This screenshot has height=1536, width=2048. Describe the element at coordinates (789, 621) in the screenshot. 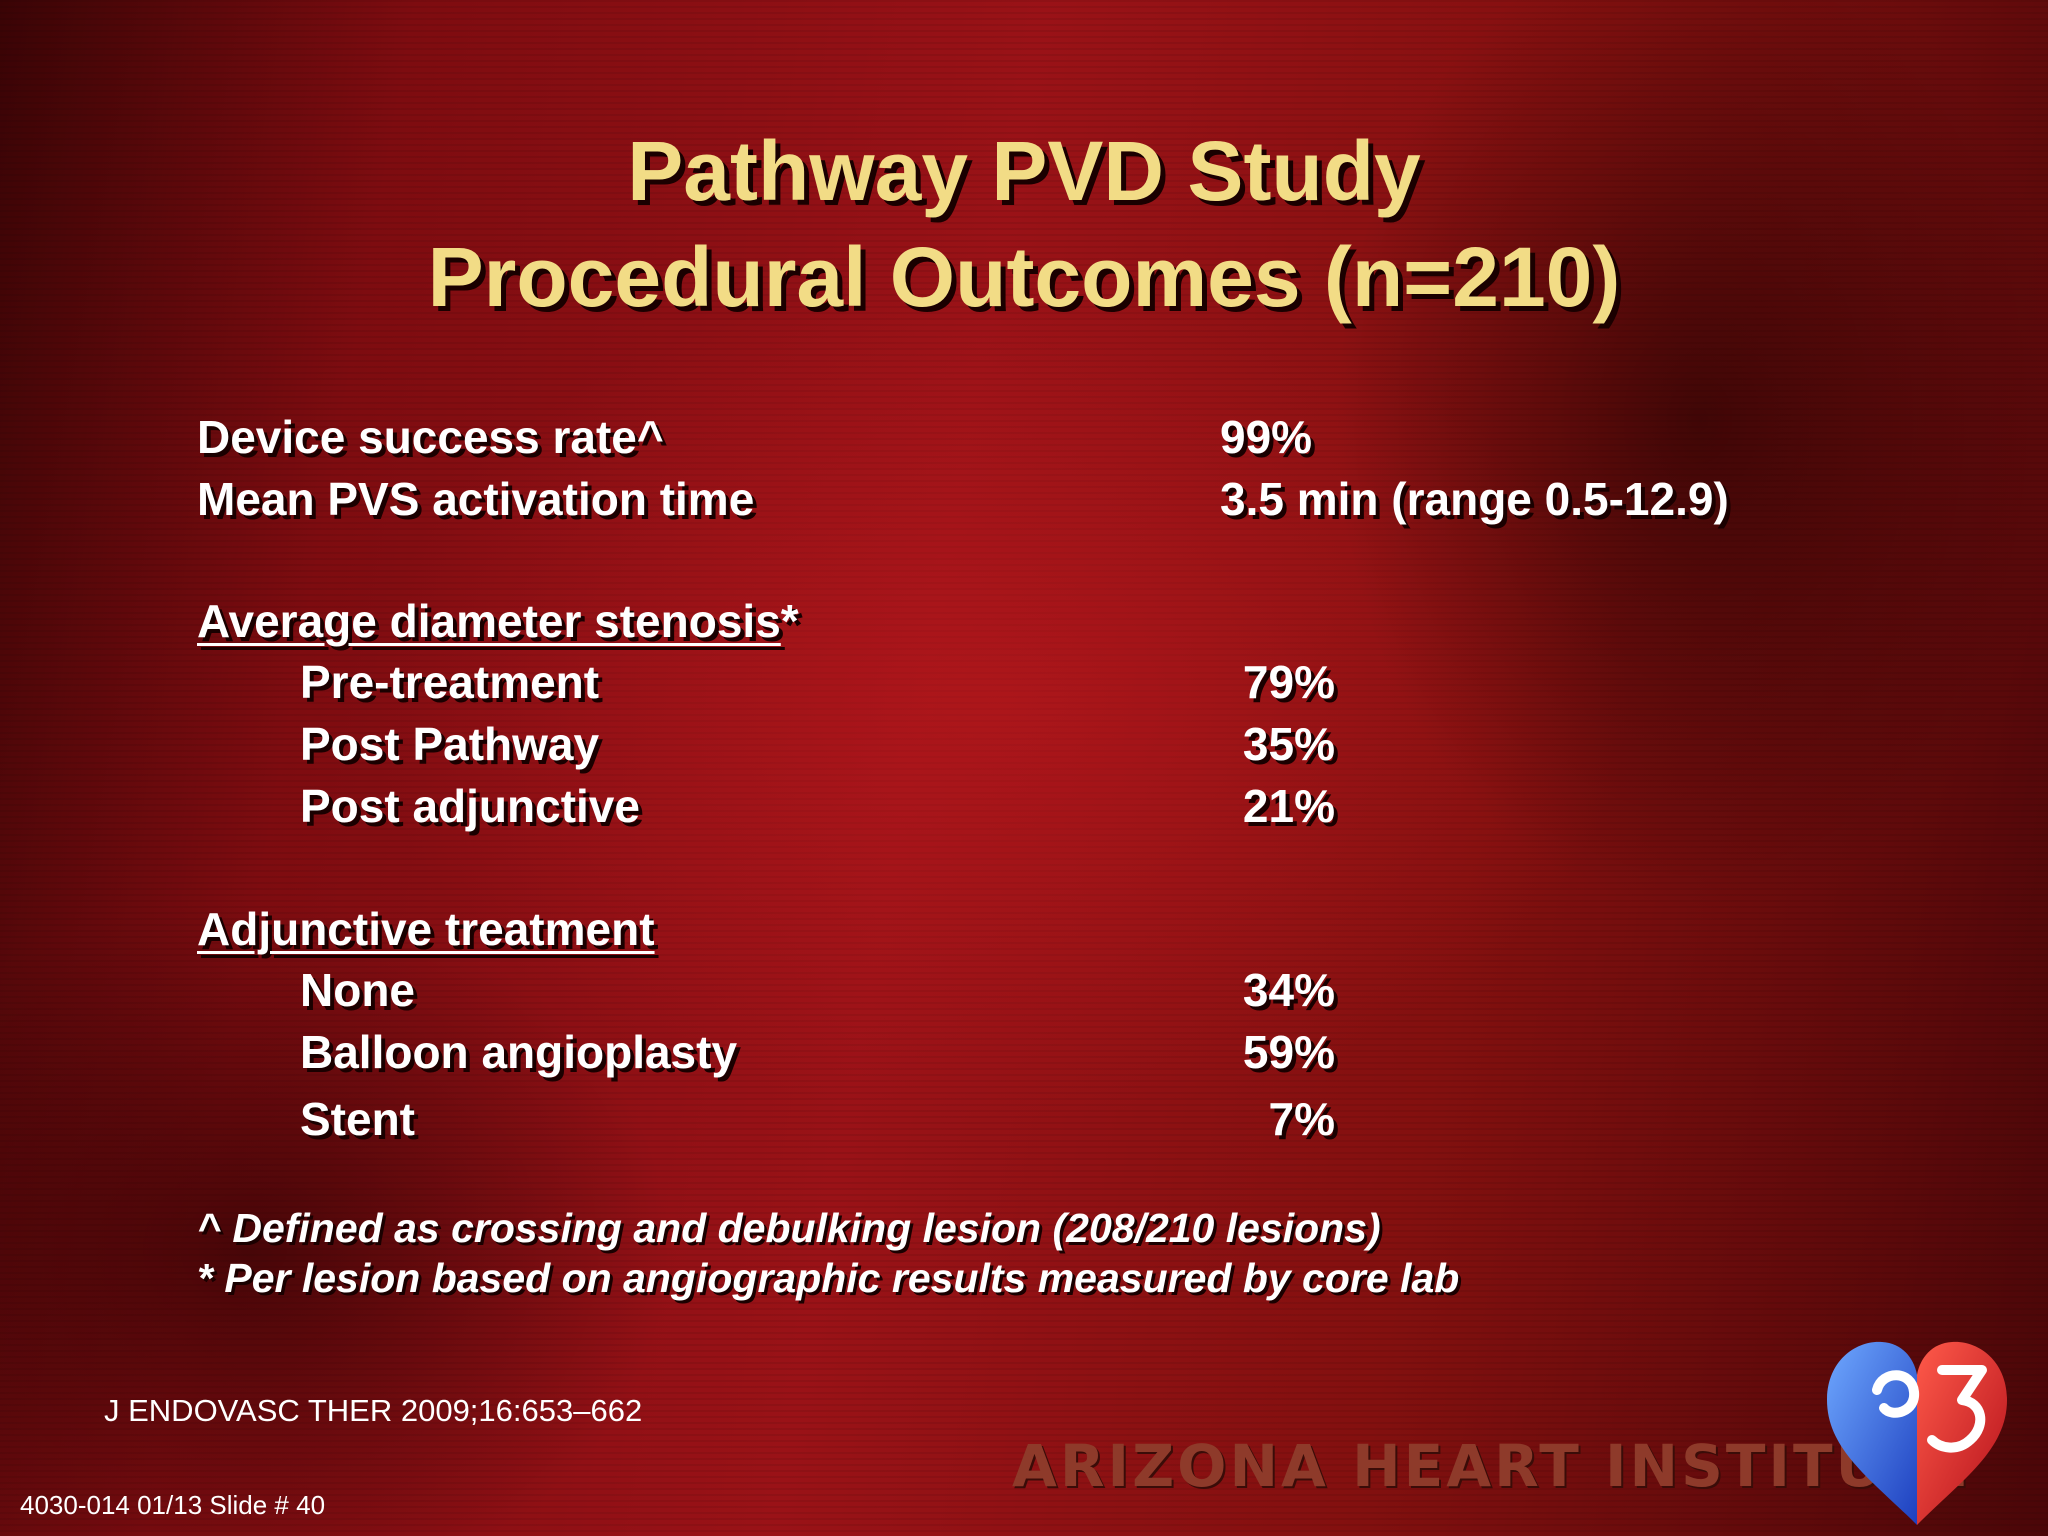

I see `stenosis-heading-suffix: *` at that location.